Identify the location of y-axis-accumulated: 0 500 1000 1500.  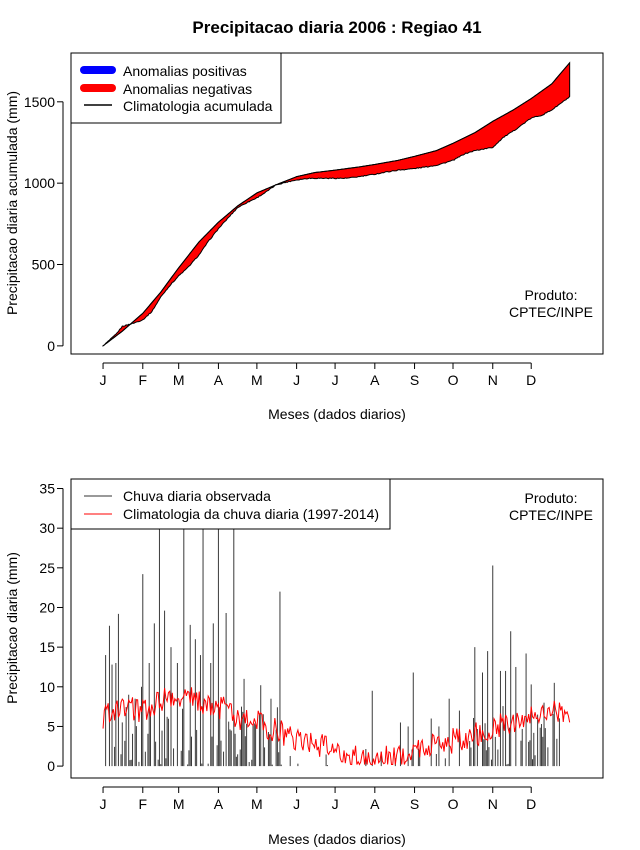
(44, 224).